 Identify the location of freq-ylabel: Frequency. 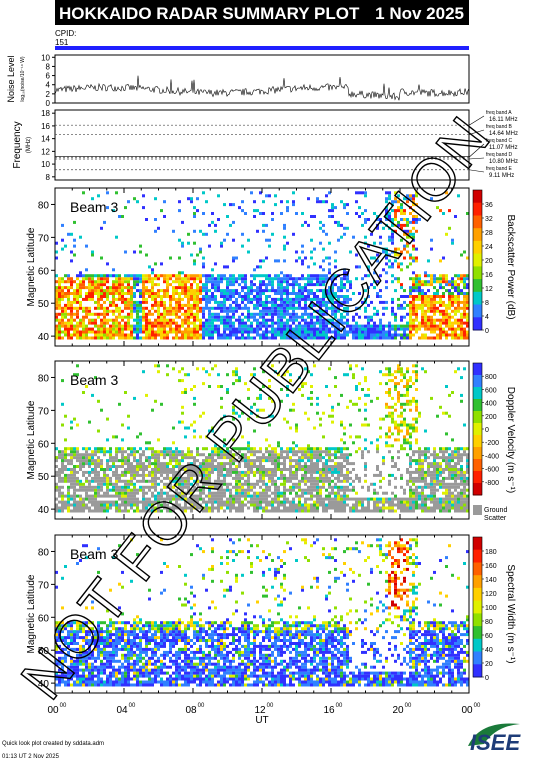
(17, 144).